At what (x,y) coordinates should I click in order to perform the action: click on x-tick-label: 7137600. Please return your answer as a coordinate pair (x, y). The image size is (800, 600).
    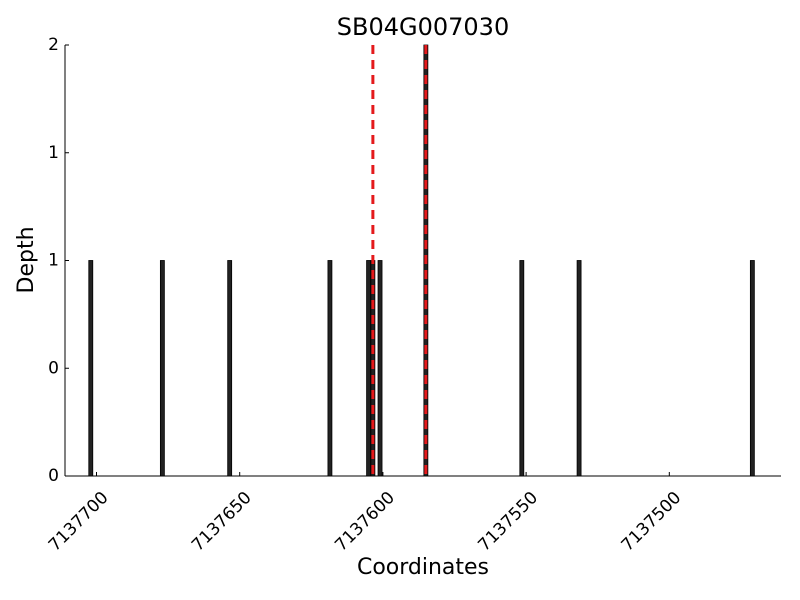
    Looking at the image, I should click on (365, 522).